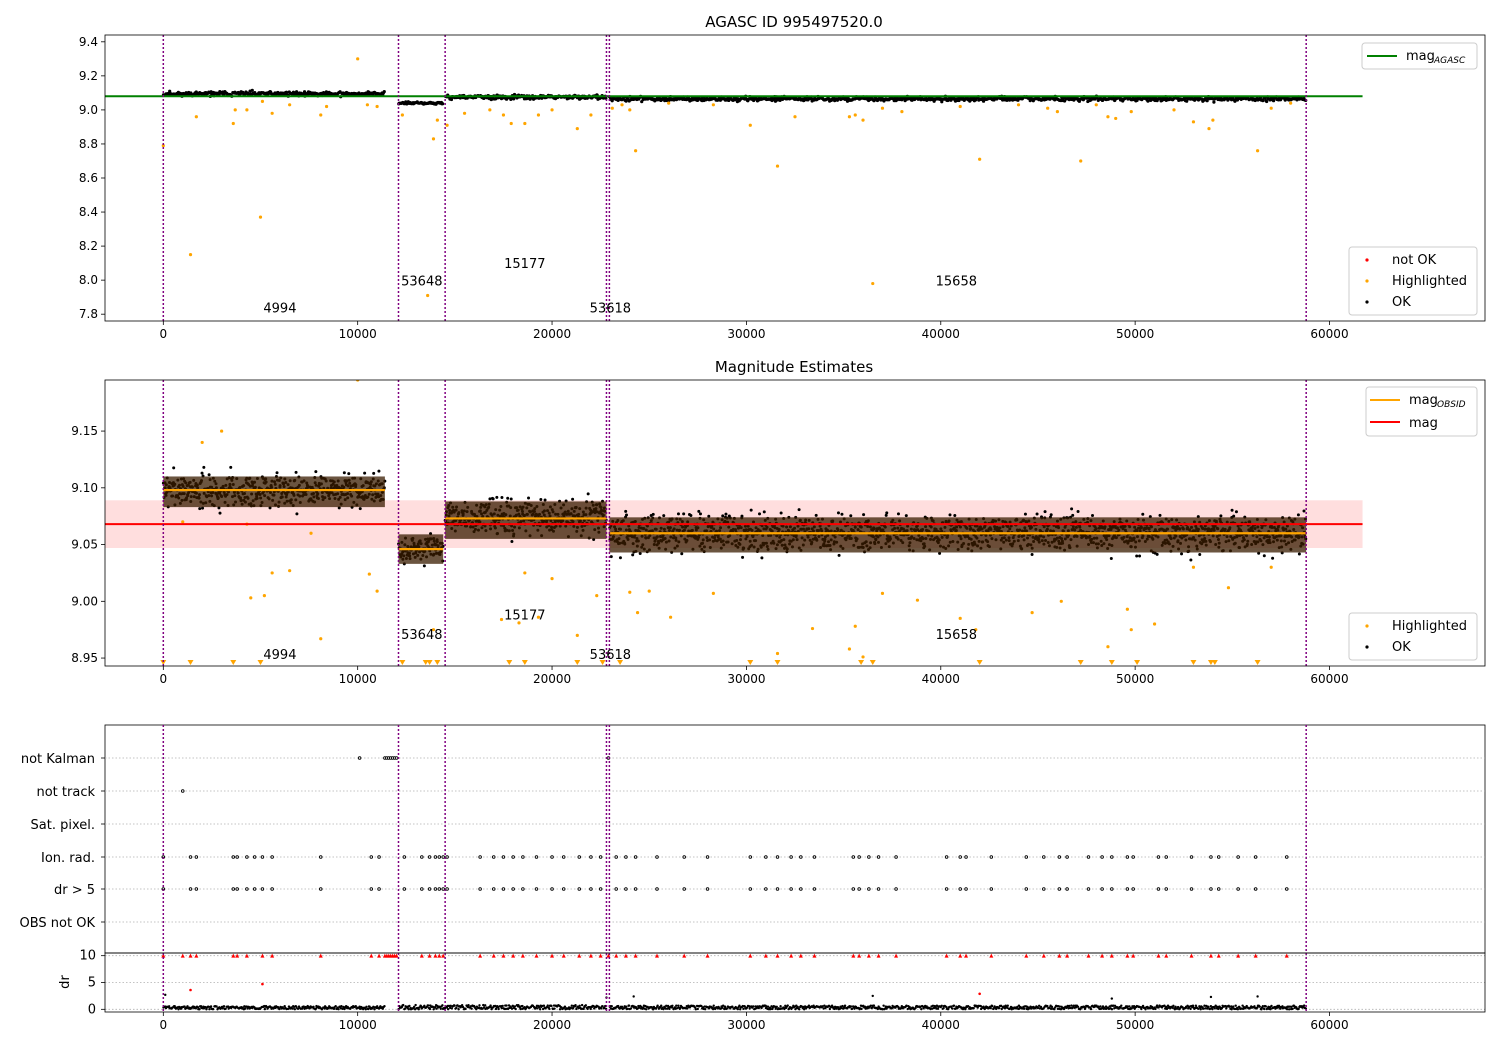  Describe the element at coordinates (956, 635) in the screenshot. I see `obsid-label: 15658` at that location.